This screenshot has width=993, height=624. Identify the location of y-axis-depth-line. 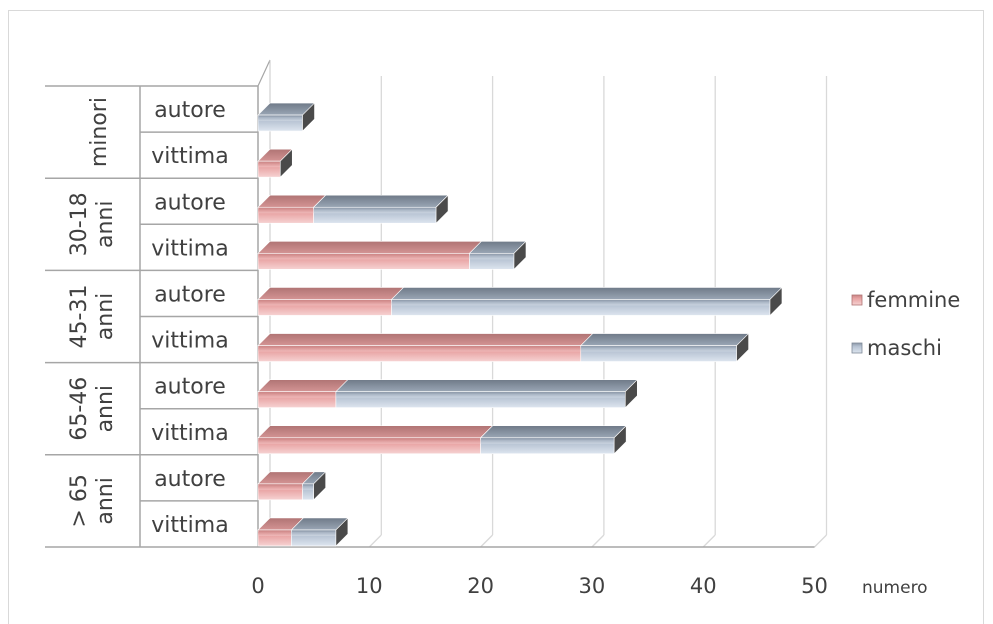
(264, 73).